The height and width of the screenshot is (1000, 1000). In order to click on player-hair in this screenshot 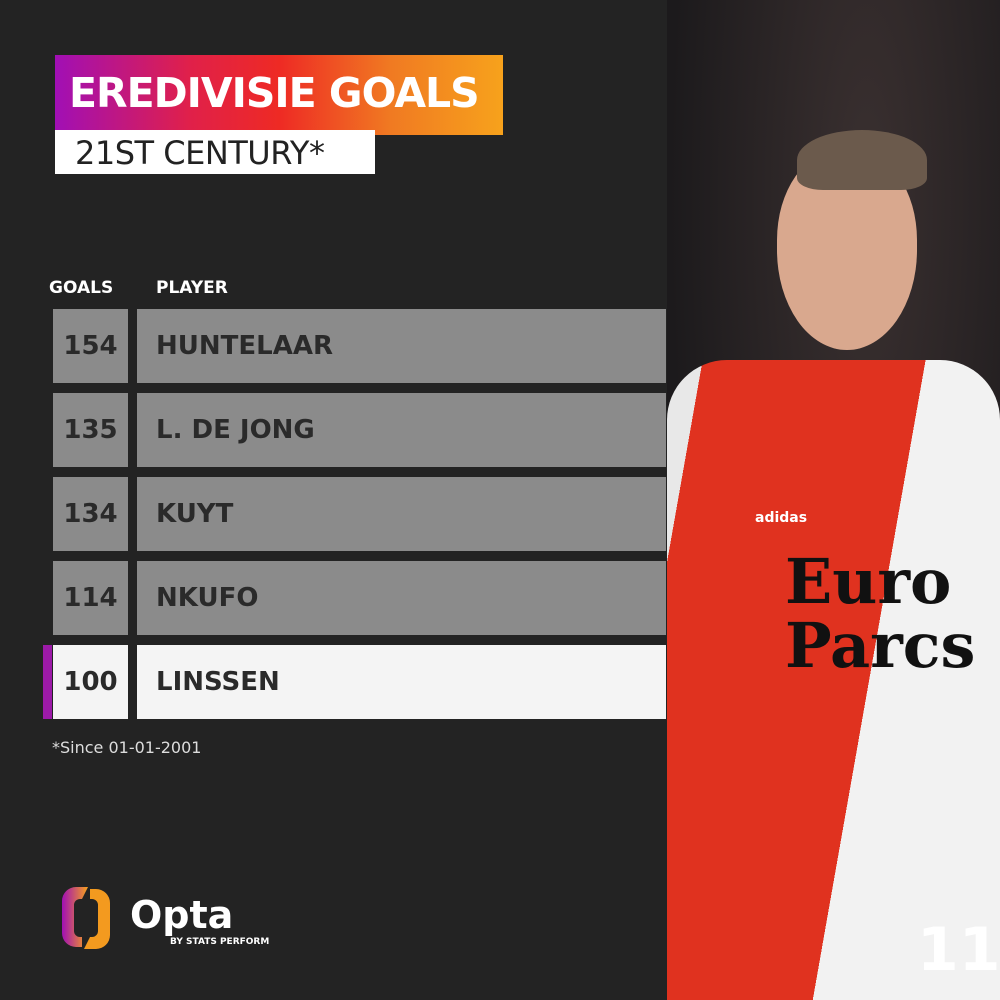, I will do `click(862, 160)`.